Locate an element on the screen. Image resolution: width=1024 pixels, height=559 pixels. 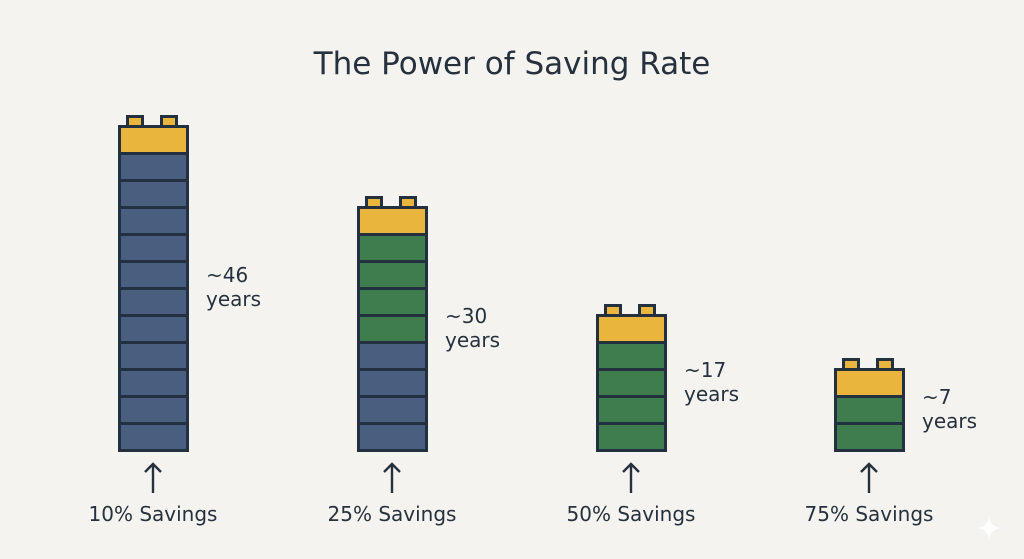
years-value: ~46 is located at coordinates (227, 275).